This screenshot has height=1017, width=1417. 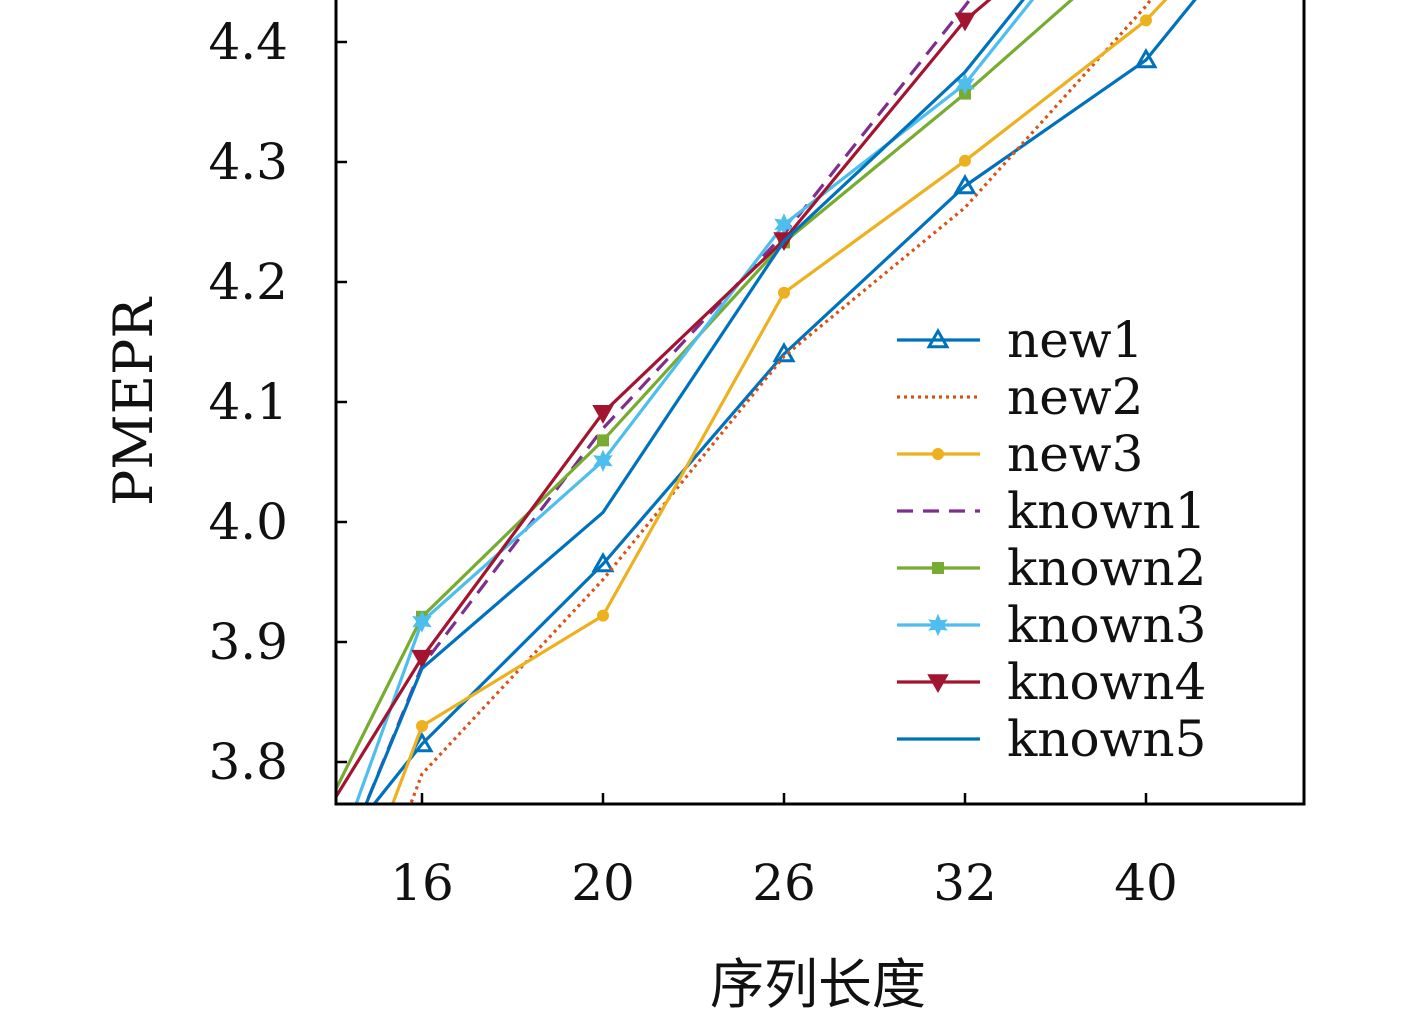 I want to click on y-axis-label: PMEPR, so click(x=133, y=401).